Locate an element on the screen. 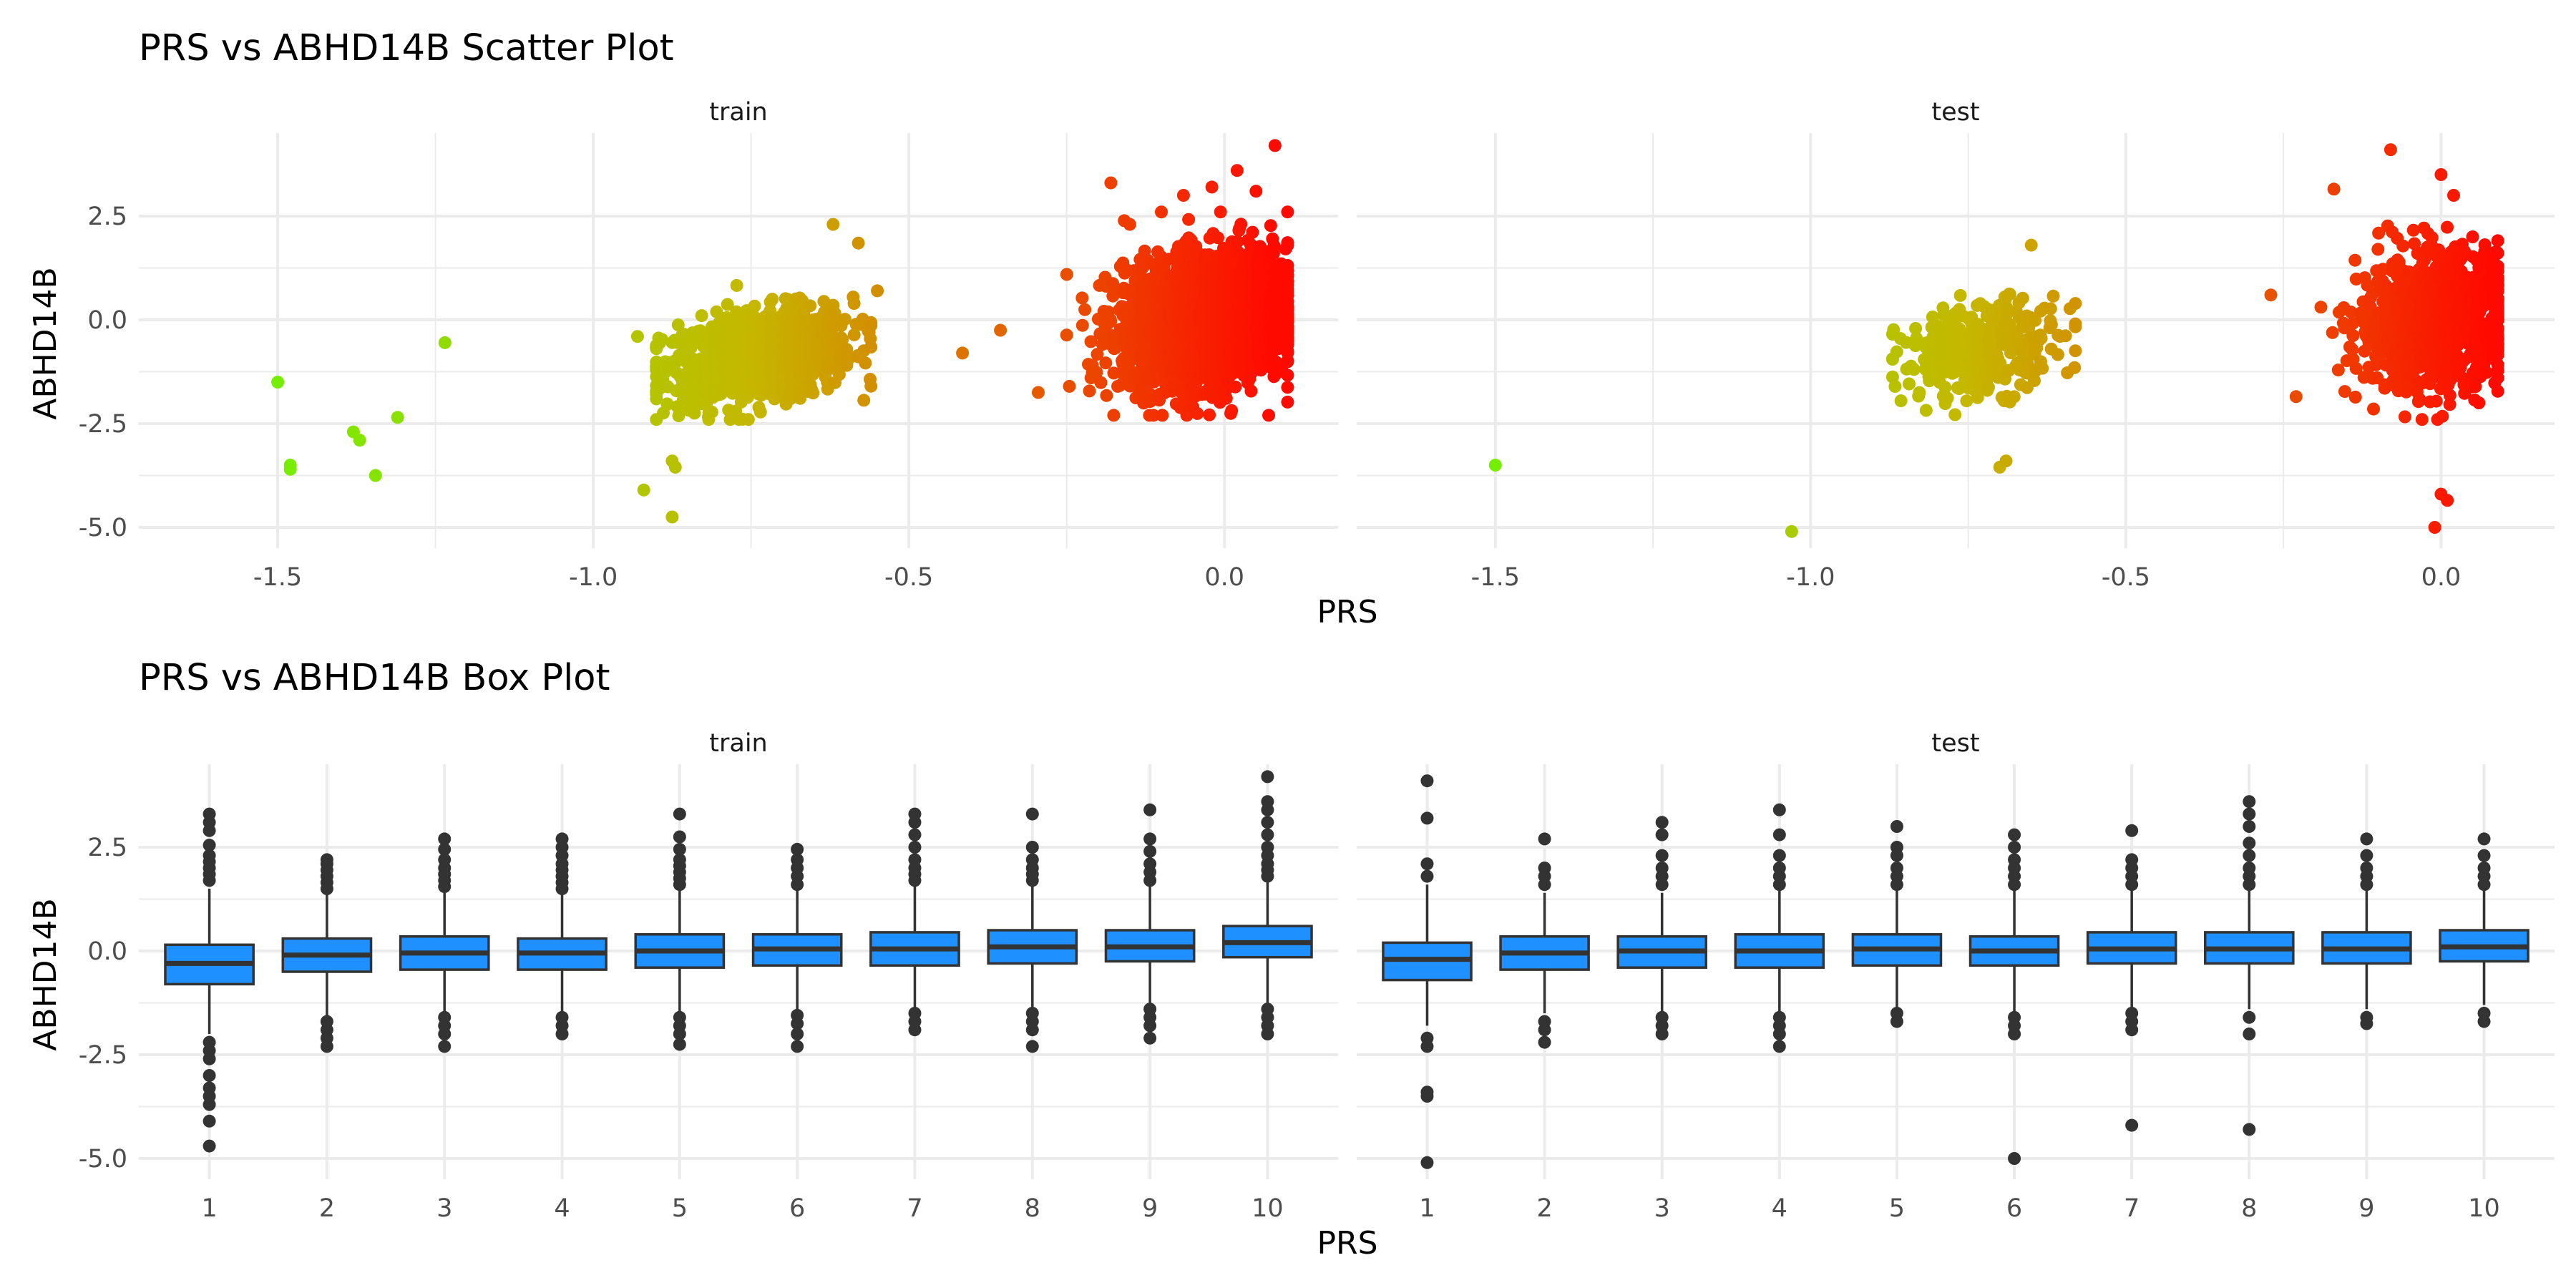 The width and height of the screenshot is (2576, 1288). x-tick-label: -0.5 is located at coordinates (2126, 577).